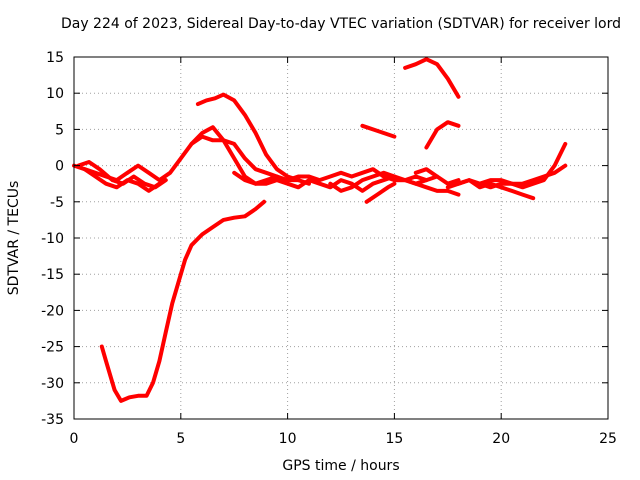 The height and width of the screenshot is (480, 640). What do you see at coordinates (183, 301) in the screenshot?
I see `series-arc-low` at bounding box center [183, 301].